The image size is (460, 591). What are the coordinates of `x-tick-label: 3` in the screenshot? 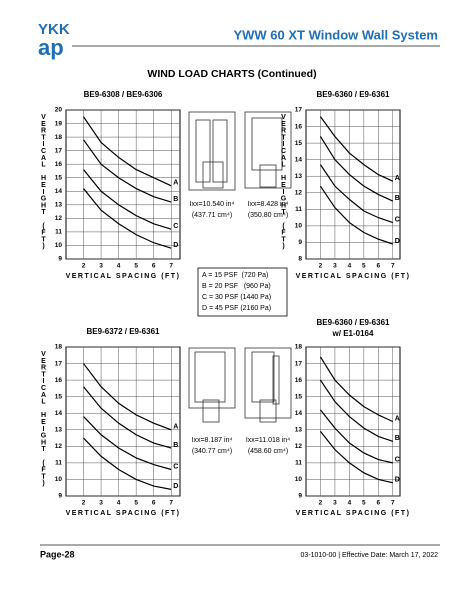 It's located at (335, 266).